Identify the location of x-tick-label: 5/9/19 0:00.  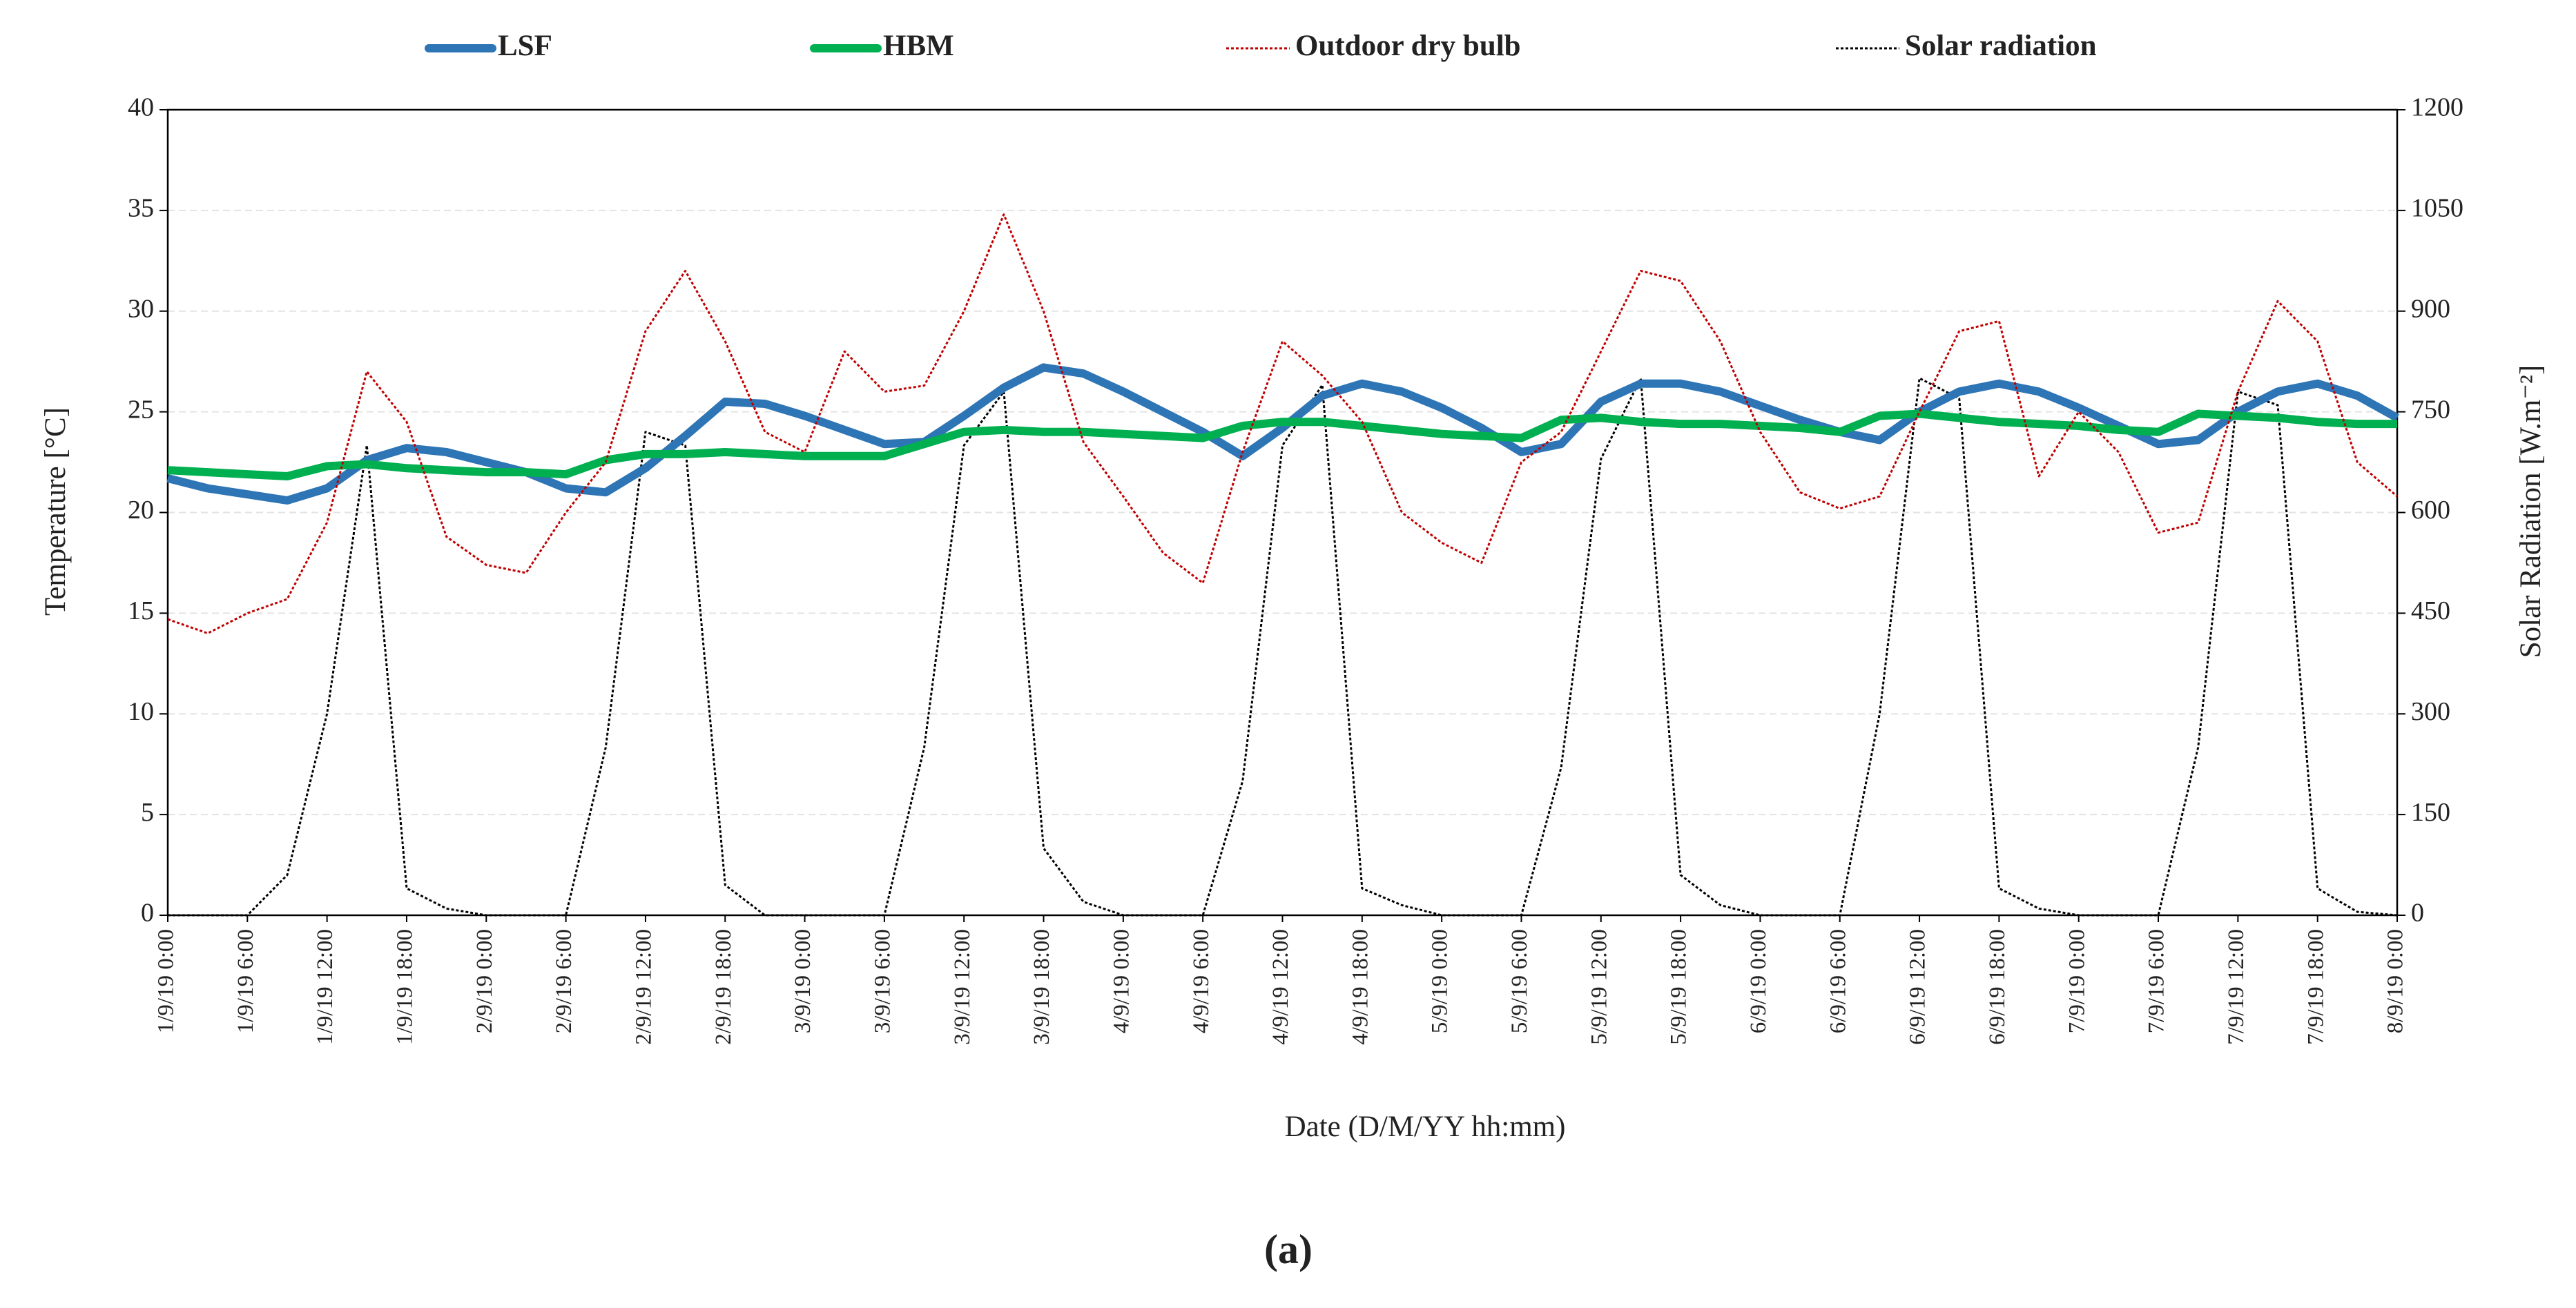
(1441, 981).